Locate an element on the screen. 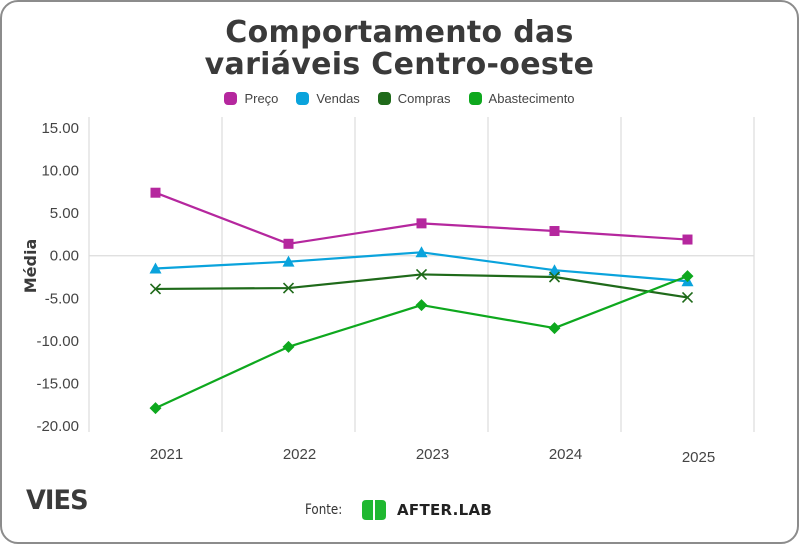  legend-item-abastecimento: Abastecimento is located at coordinates (521, 98).